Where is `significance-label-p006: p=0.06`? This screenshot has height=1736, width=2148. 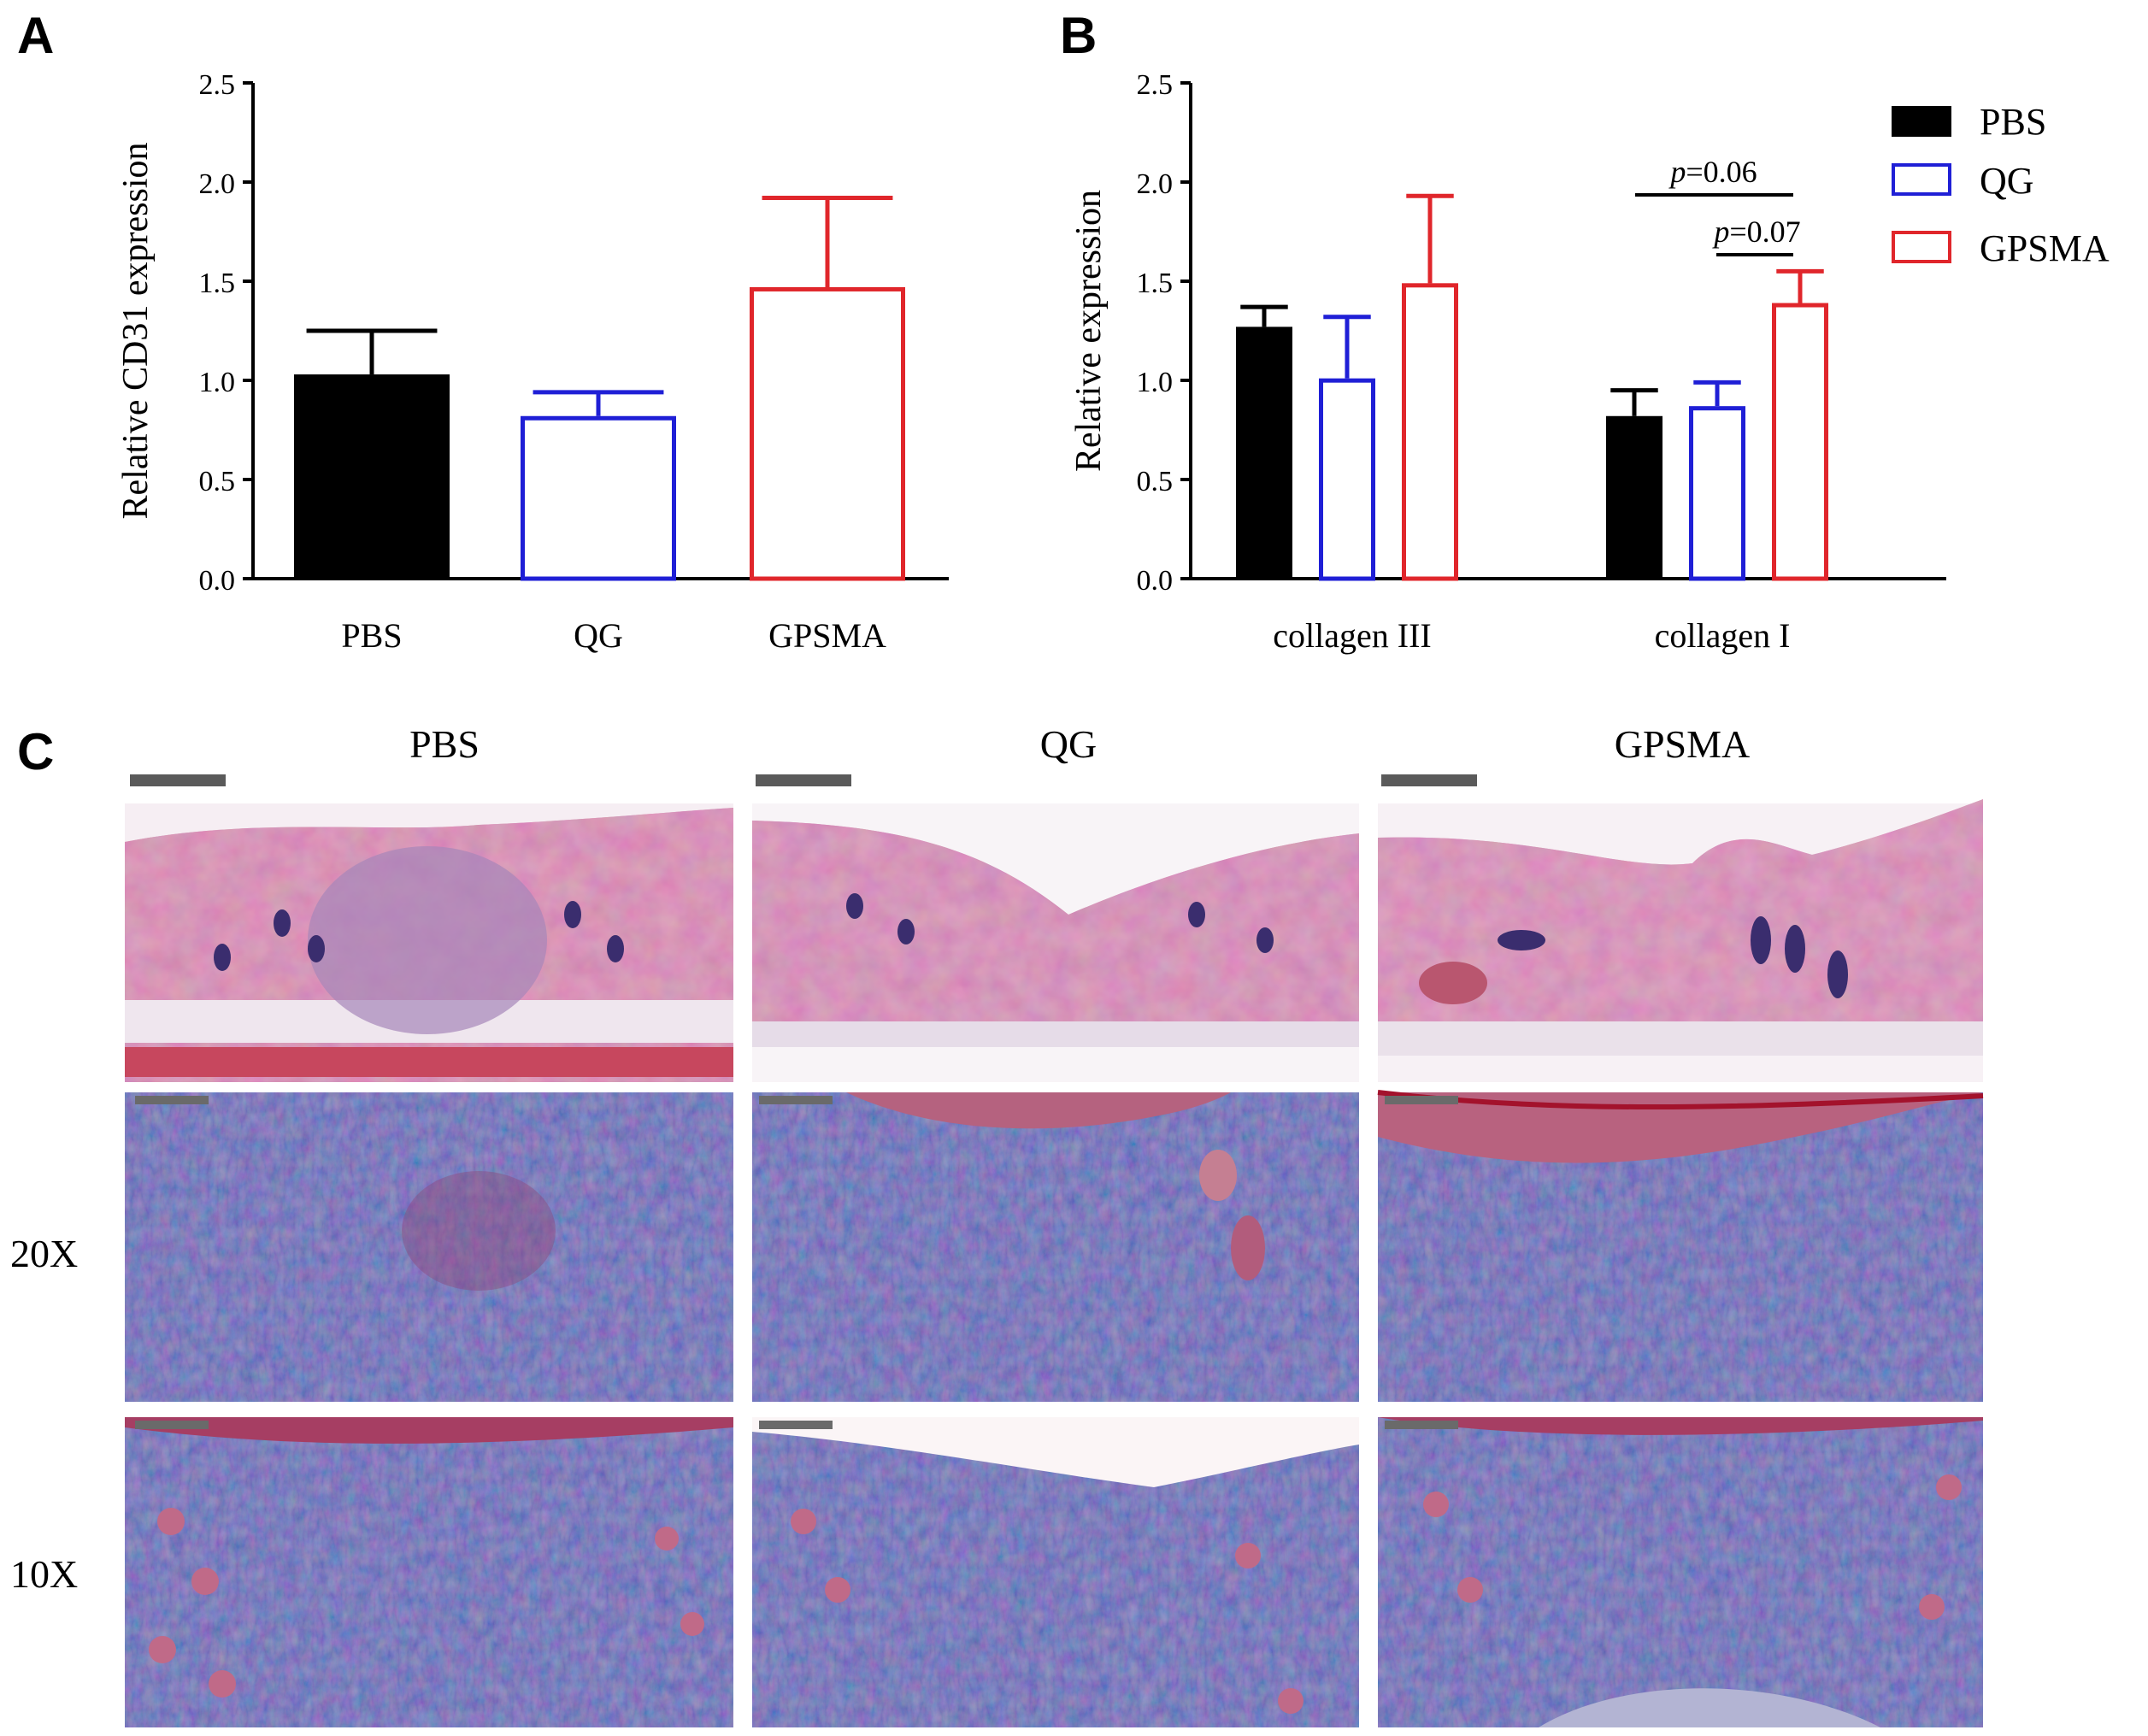
significance-label-p006: p=0.06 is located at coordinates (1712, 172).